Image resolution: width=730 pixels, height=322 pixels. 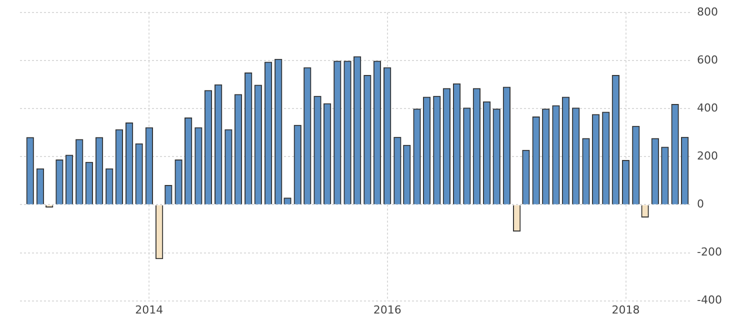 What do you see at coordinates (707, 59) in the screenshot?
I see `y-tick-label: 600` at bounding box center [707, 59].